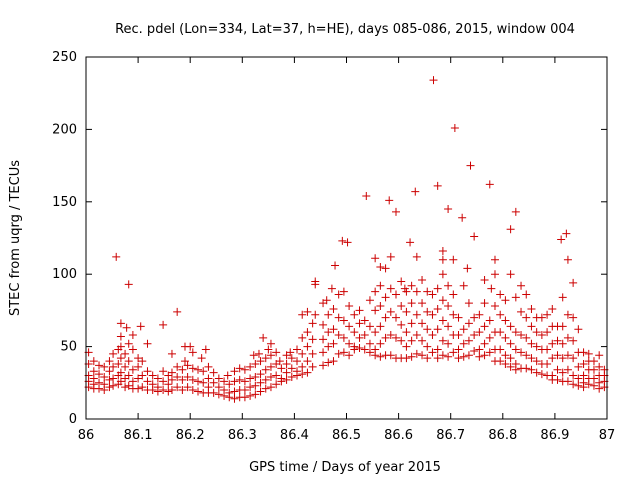 The image size is (640, 480). What do you see at coordinates (242, 435) in the screenshot?
I see `x-tick-label: 86.3` at bounding box center [242, 435].